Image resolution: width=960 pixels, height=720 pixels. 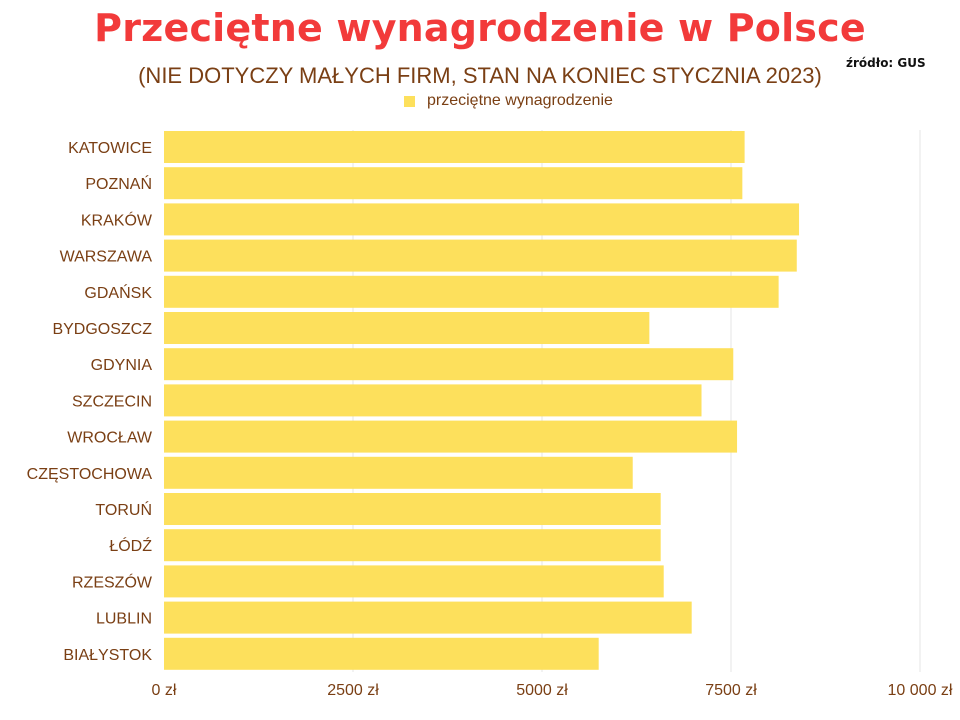 I want to click on category-label: KRAKÓW, so click(x=117, y=219).